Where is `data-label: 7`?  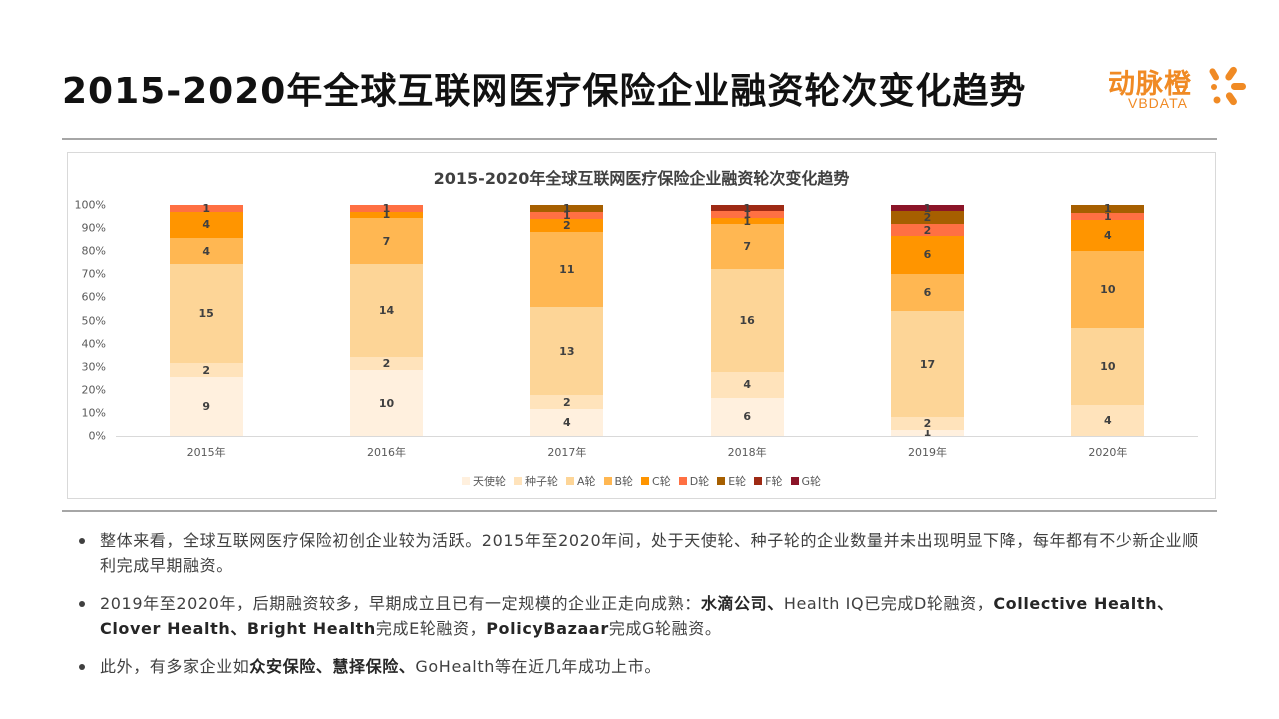
data-label: 7 is located at coordinates (386, 241).